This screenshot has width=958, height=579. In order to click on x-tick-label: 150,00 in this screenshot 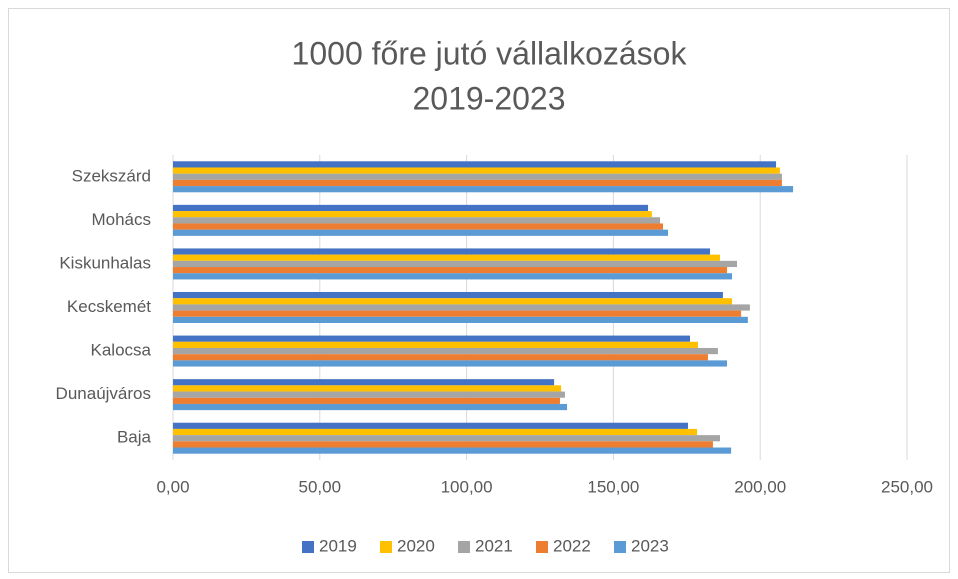, I will do `click(613, 486)`.